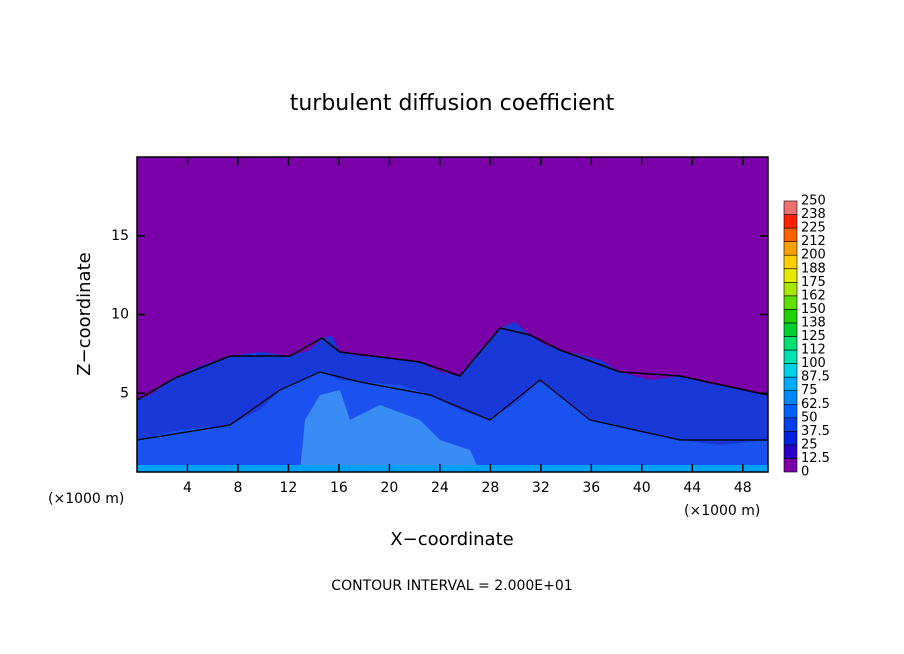  Describe the element at coordinates (289, 488) in the screenshot. I see `x-tick-label: 12` at that location.